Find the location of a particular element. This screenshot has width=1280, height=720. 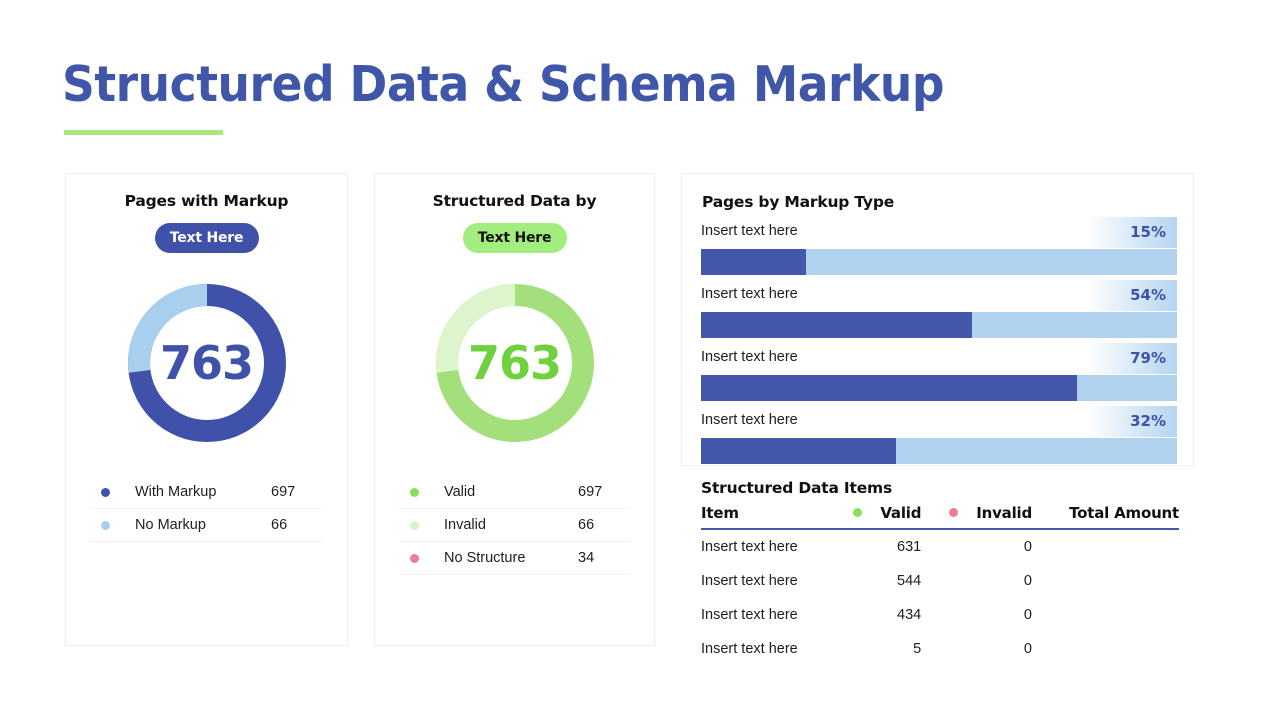

title-accent-rule is located at coordinates (143, 132).